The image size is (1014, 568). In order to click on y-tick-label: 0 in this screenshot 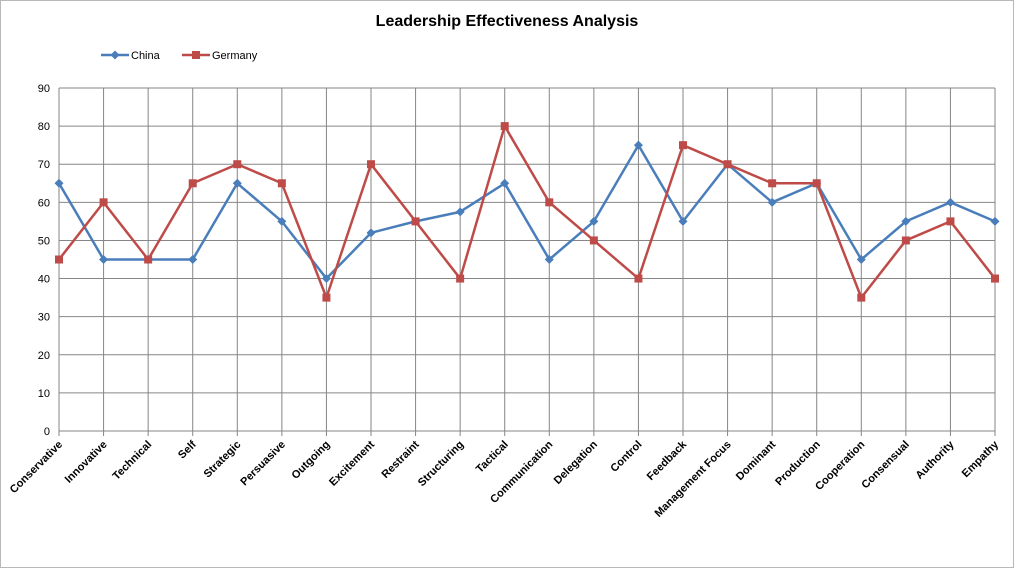, I will do `click(47, 432)`.